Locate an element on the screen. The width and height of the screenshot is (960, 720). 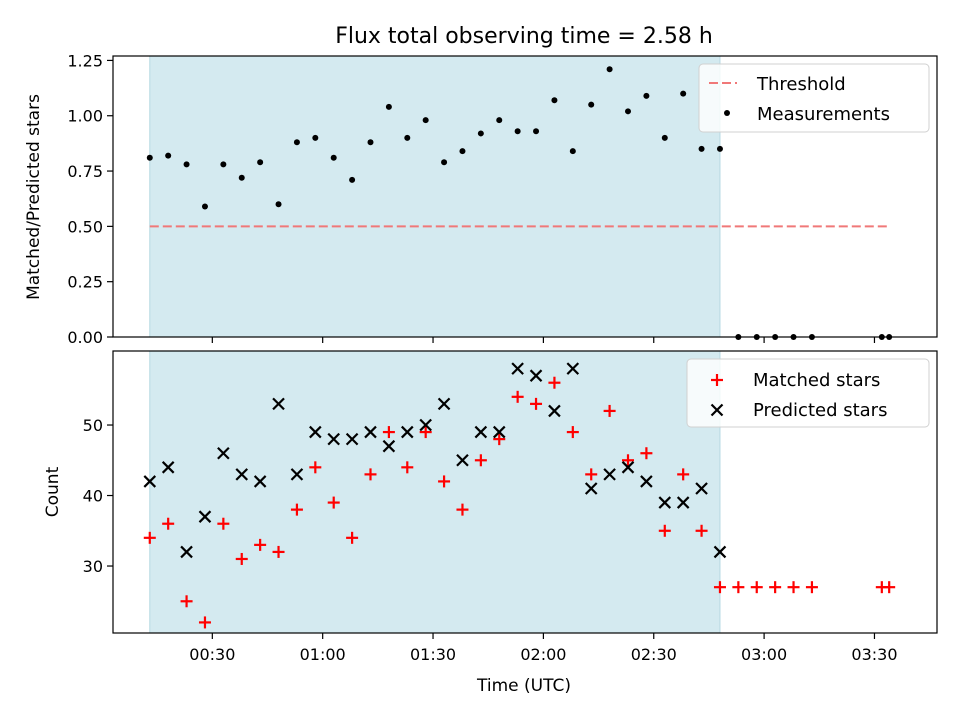
legend-matched-swatch is located at coordinates (717, 380).